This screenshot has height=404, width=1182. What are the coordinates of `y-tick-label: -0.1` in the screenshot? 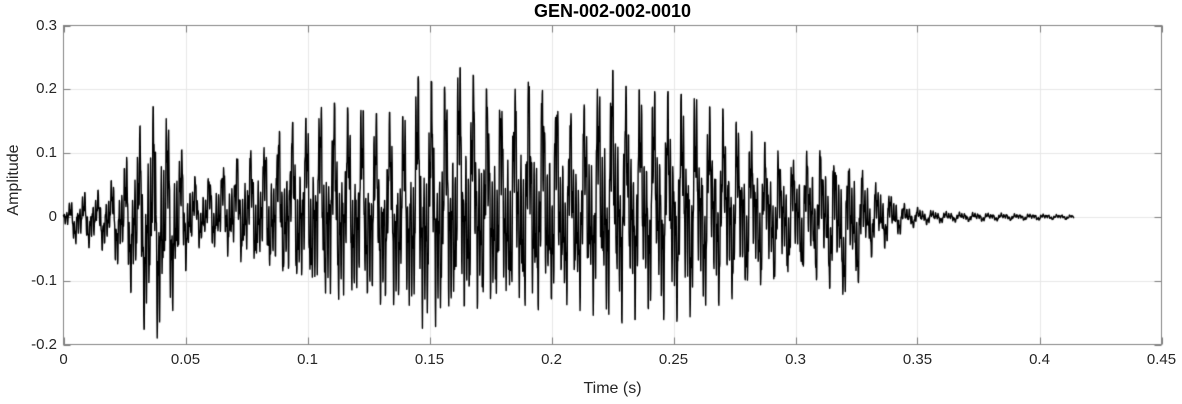 It's located at (44, 280).